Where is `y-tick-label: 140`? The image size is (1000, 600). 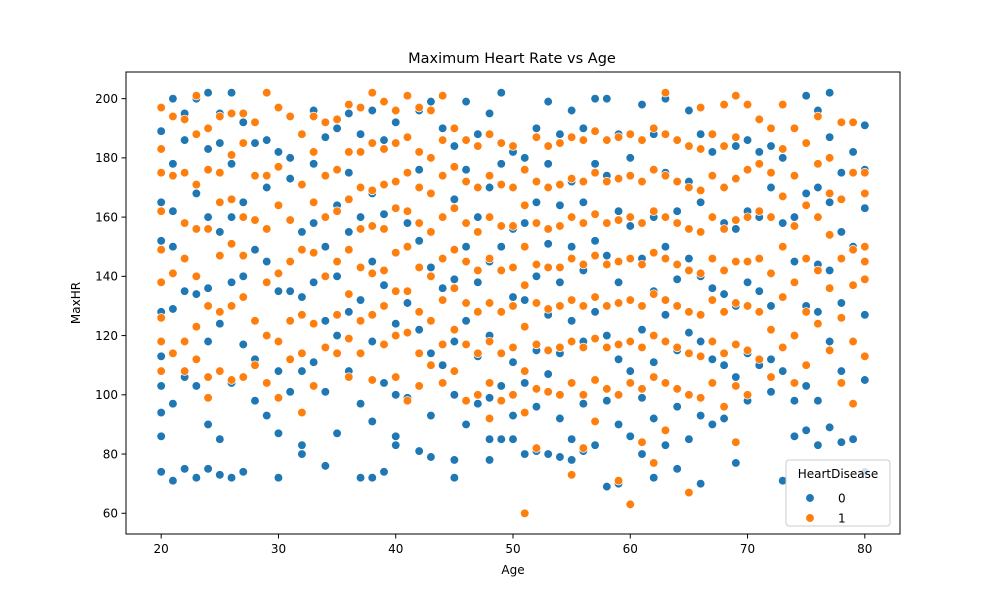
y-tick-label: 140 is located at coordinates (106, 277).